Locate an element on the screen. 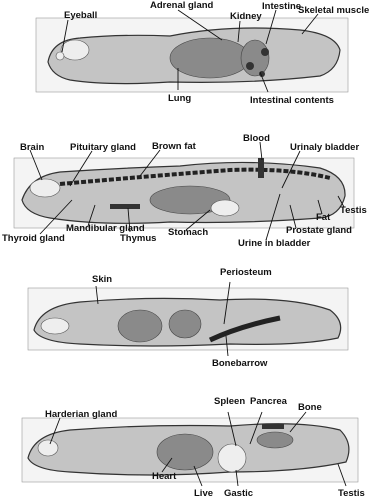  label: Adrenal gland is located at coordinates (182, 5).